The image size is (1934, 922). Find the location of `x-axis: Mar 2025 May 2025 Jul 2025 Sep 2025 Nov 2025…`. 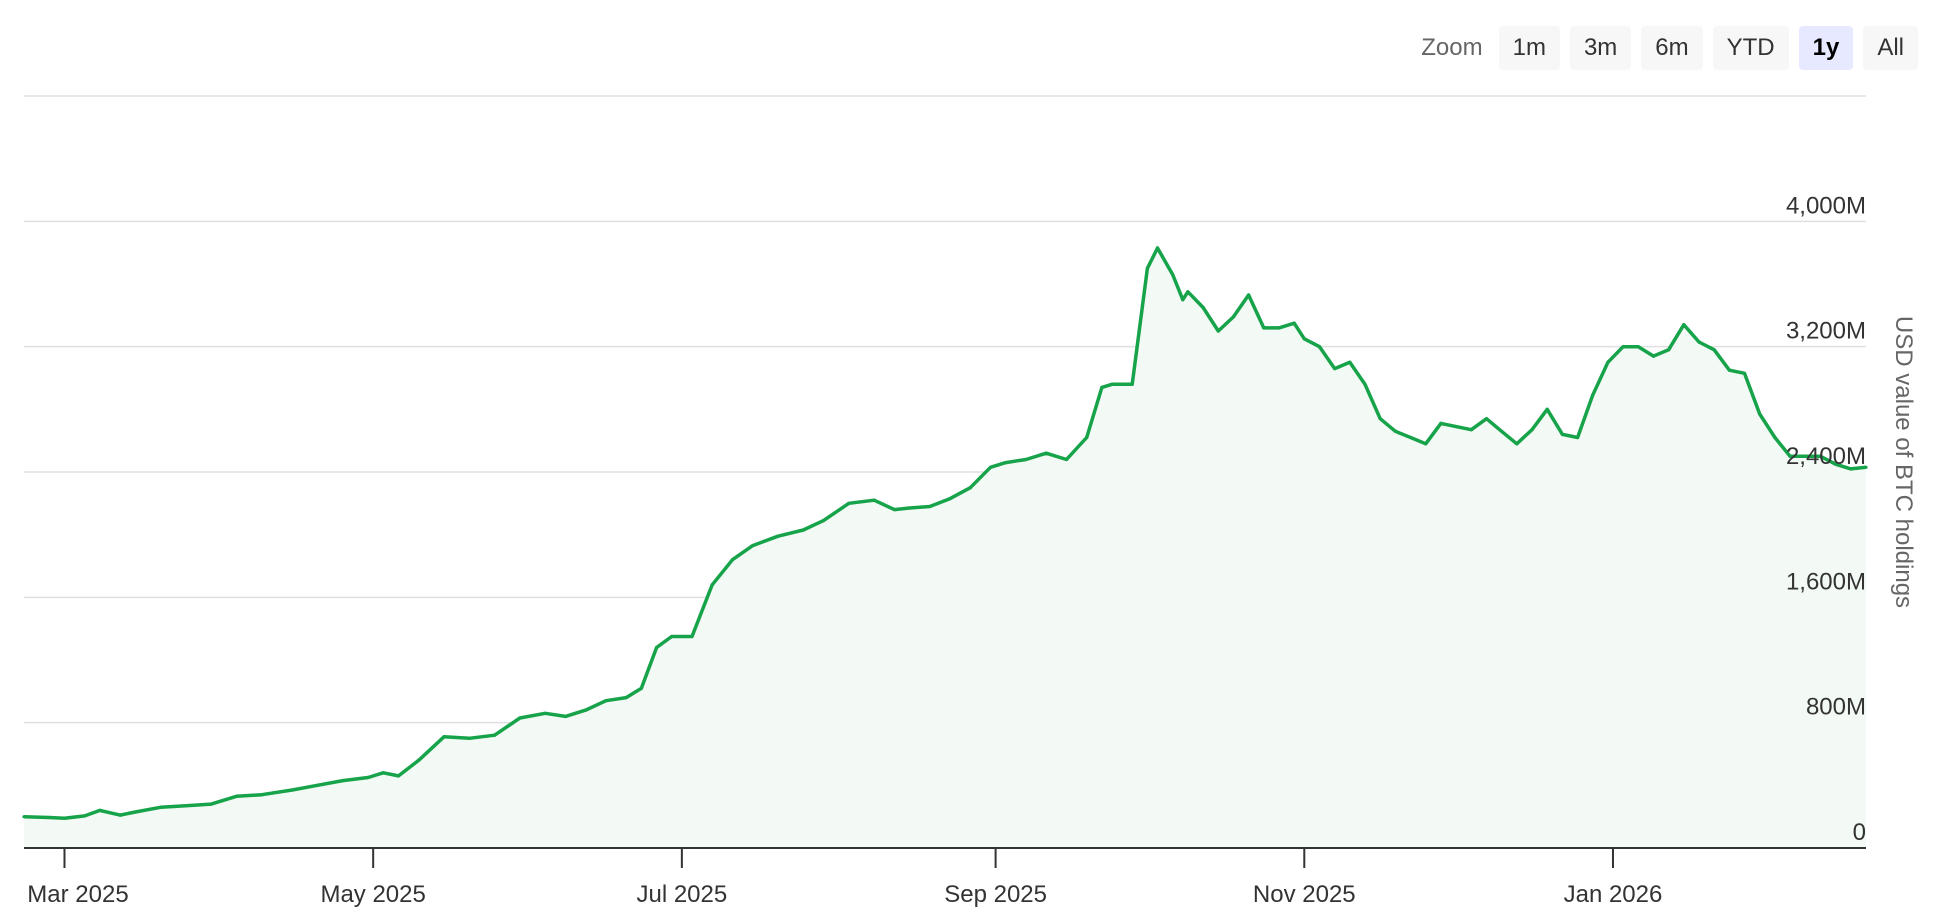

x-axis: Mar 2025 May 2025 Jul 2025 Sep 2025 Nov 2025… is located at coordinates (945, 877).